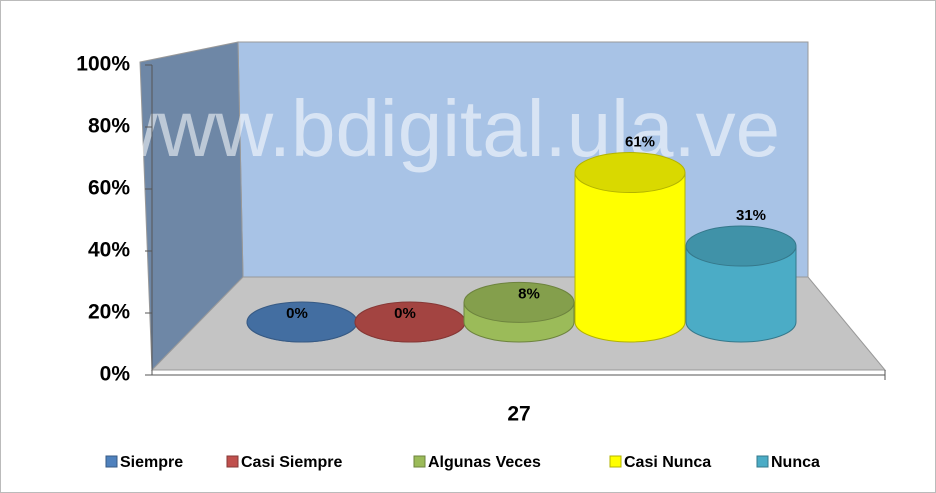 Image resolution: width=936 pixels, height=493 pixels. I want to click on legend-label: Algunas Veces, so click(484, 462).